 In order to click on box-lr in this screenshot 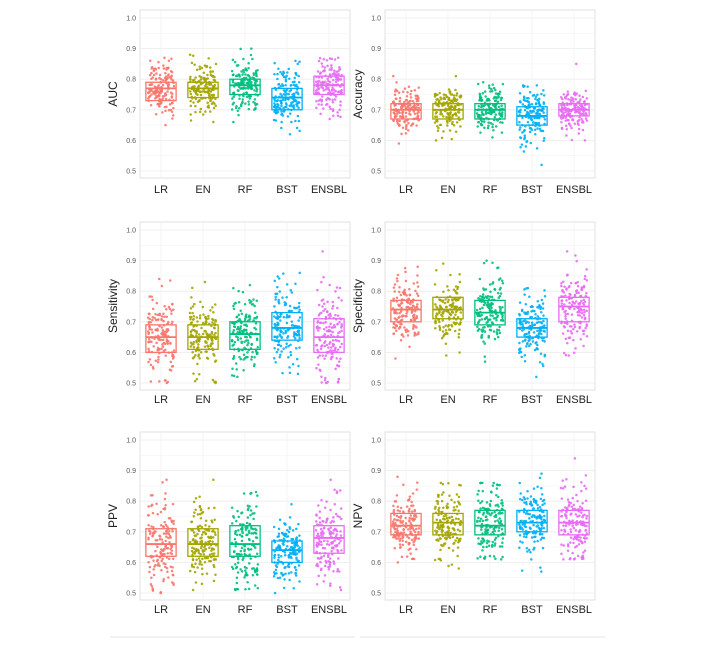, I will do `click(406, 311)`.